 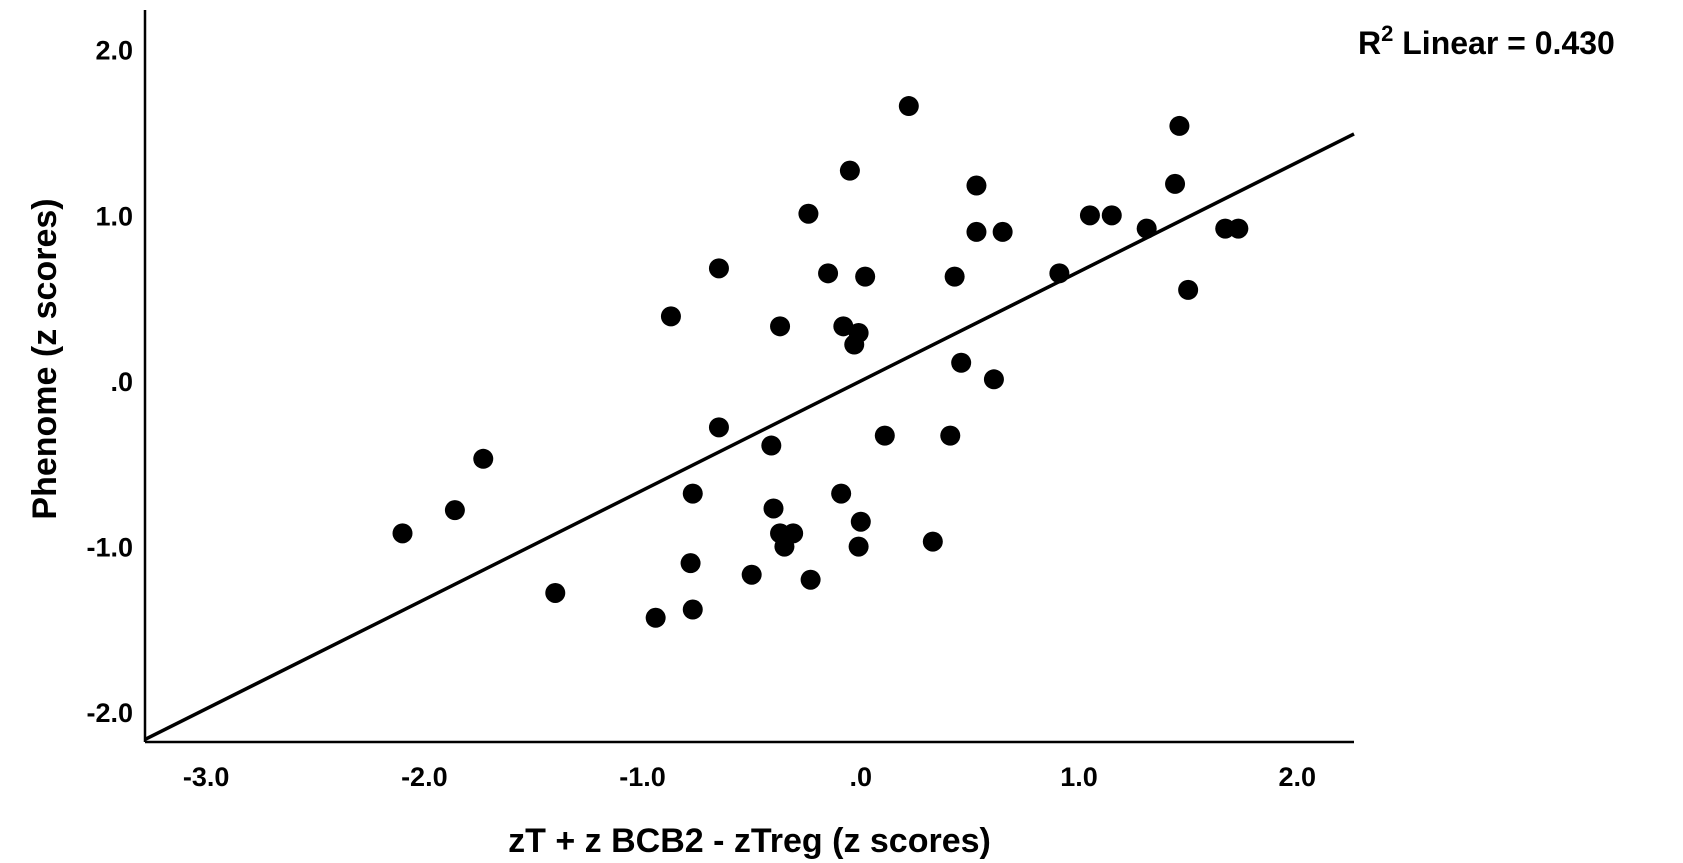 I want to click on y-tick-label: -2.0, so click(x=109, y=713).